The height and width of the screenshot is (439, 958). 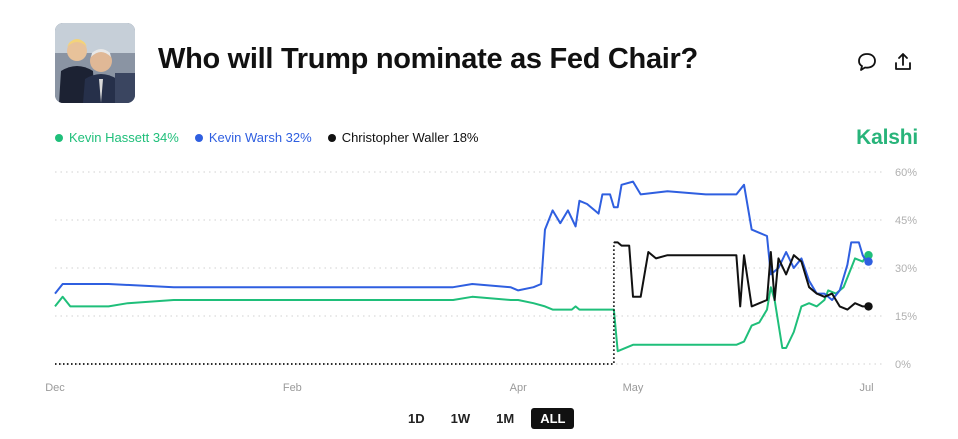 I want to click on brand-logo: Kalshi, so click(x=887, y=137).